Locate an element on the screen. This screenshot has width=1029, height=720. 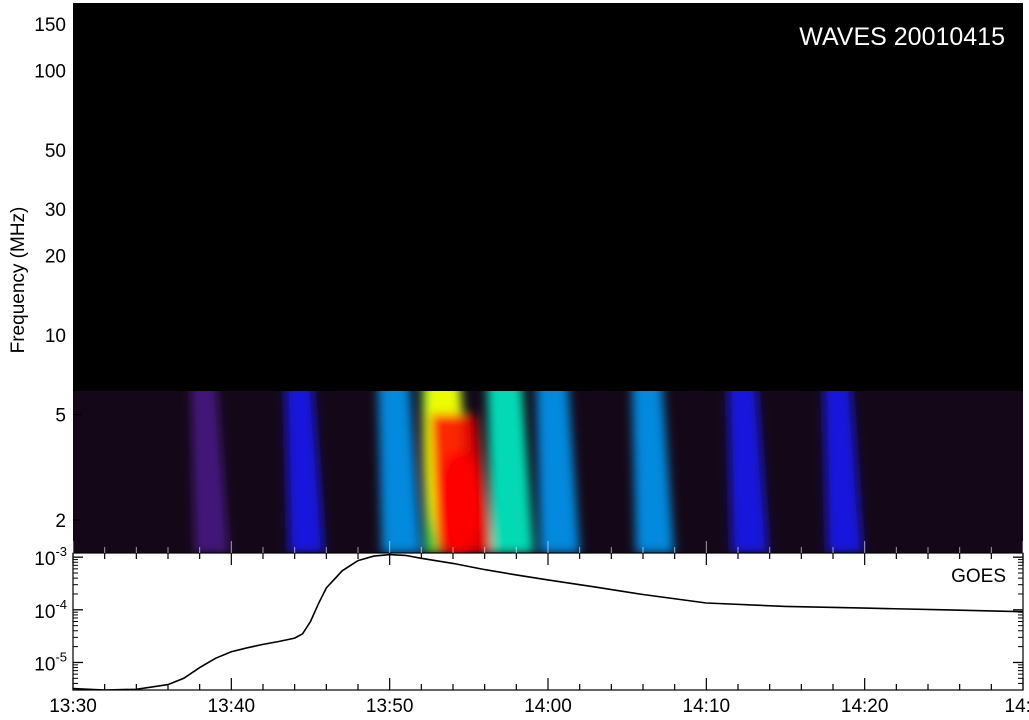
y-tick-label: 10 is located at coordinates (55, 336).